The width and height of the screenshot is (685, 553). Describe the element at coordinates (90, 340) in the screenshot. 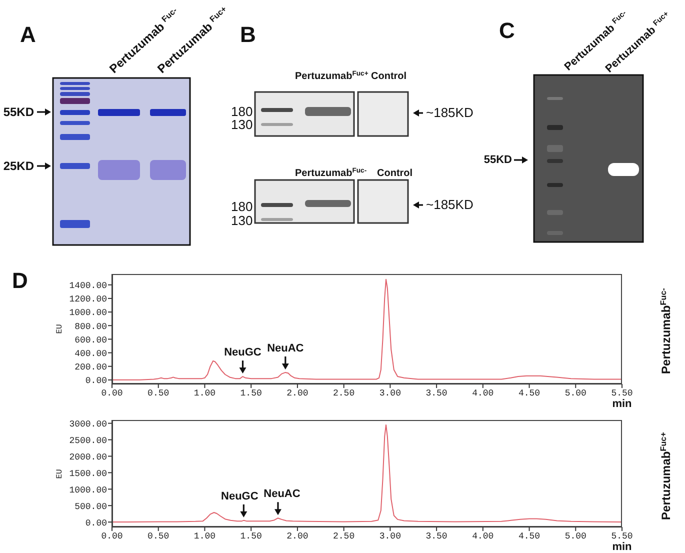

I see `y-tick-label: 600.00` at that location.